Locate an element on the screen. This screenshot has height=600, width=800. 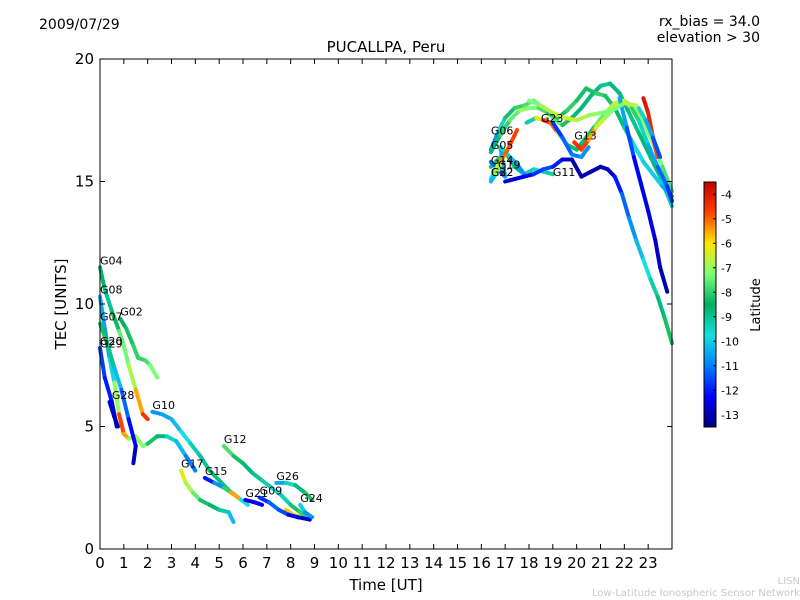
colorbar-ticks: -4 -5 -6 -7 -8 -9 -10 -11 -12 -13 is located at coordinates (726, 305).